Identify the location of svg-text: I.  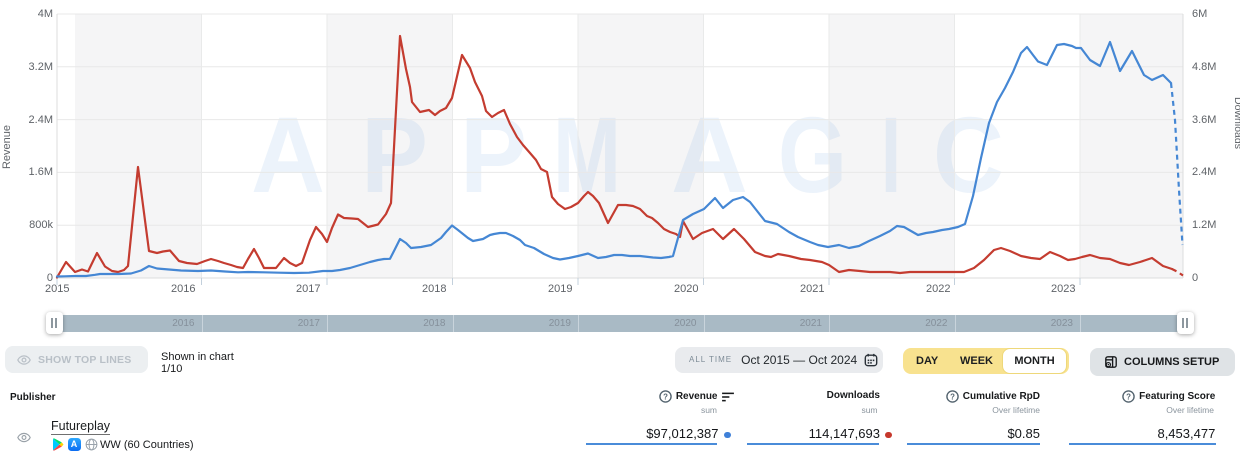
(891, 154).